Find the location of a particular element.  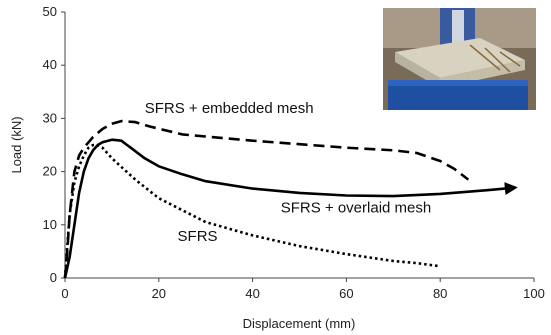

series-label: SFRS is located at coordinates (198, 236).